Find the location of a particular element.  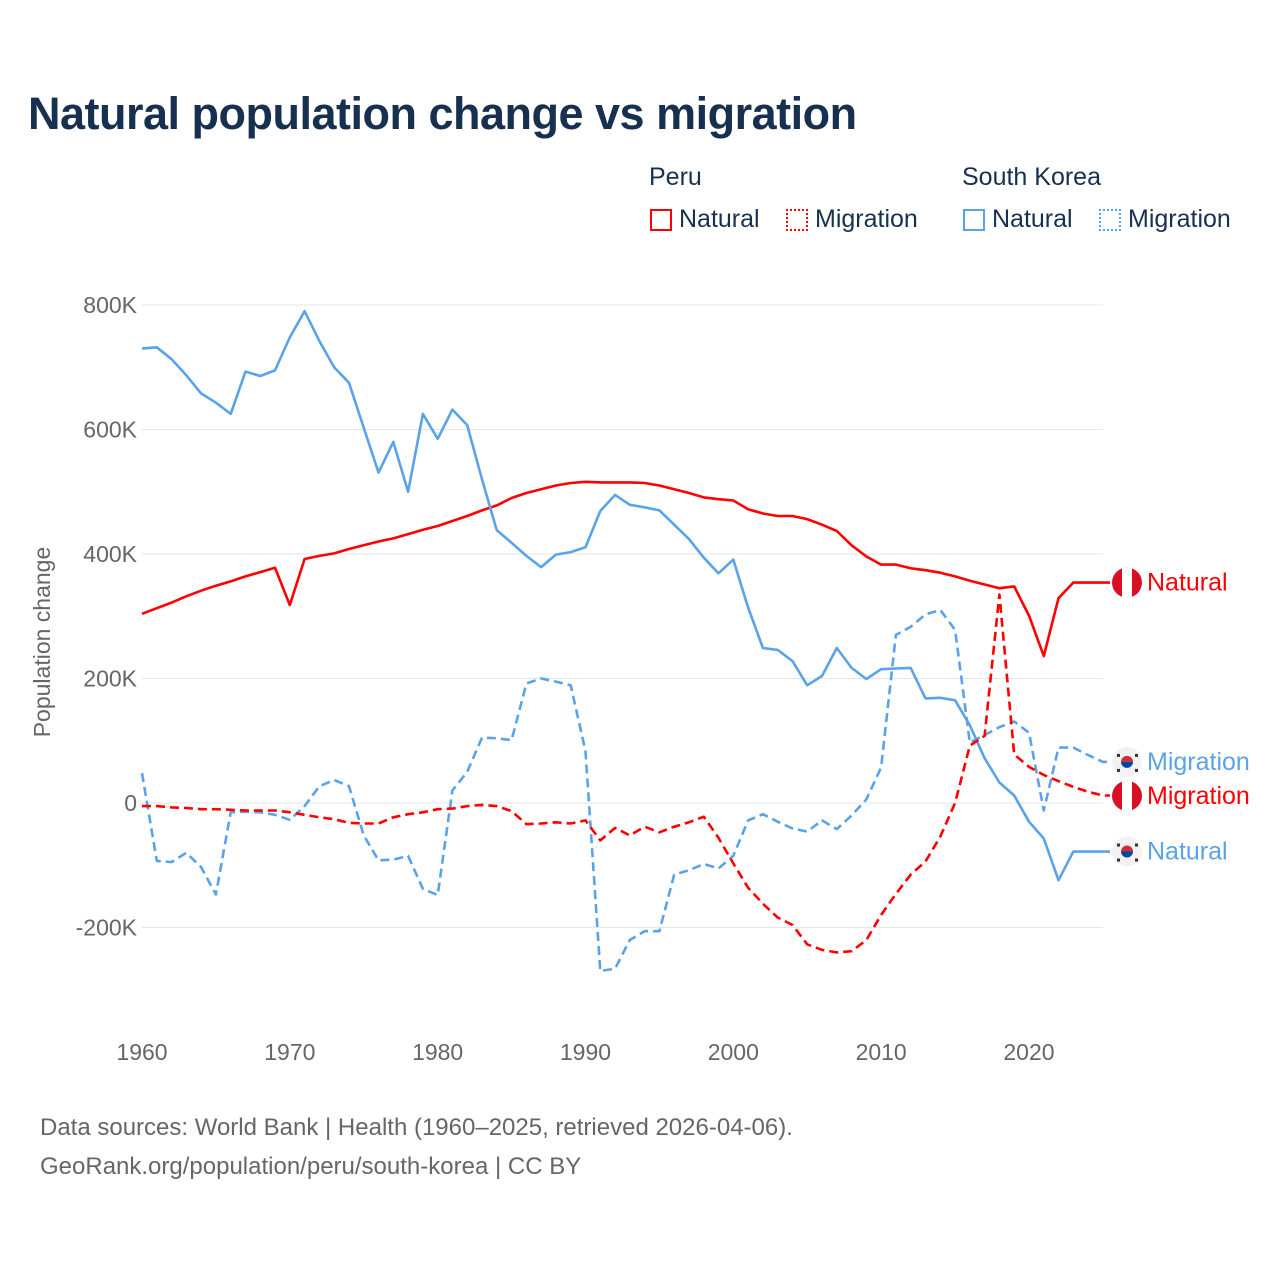

y-tick-label: 200K is located at coordinates (110, 679).